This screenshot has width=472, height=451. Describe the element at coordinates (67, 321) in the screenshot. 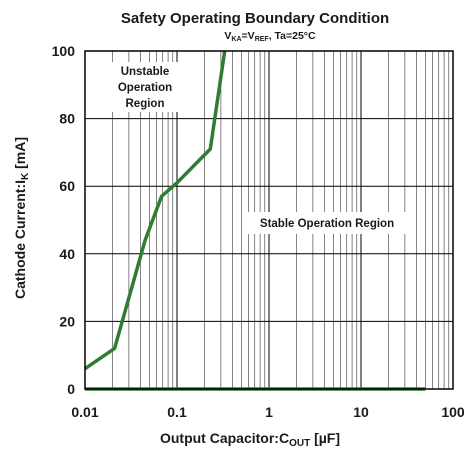

I see `y-tick-label: 20` at that location.